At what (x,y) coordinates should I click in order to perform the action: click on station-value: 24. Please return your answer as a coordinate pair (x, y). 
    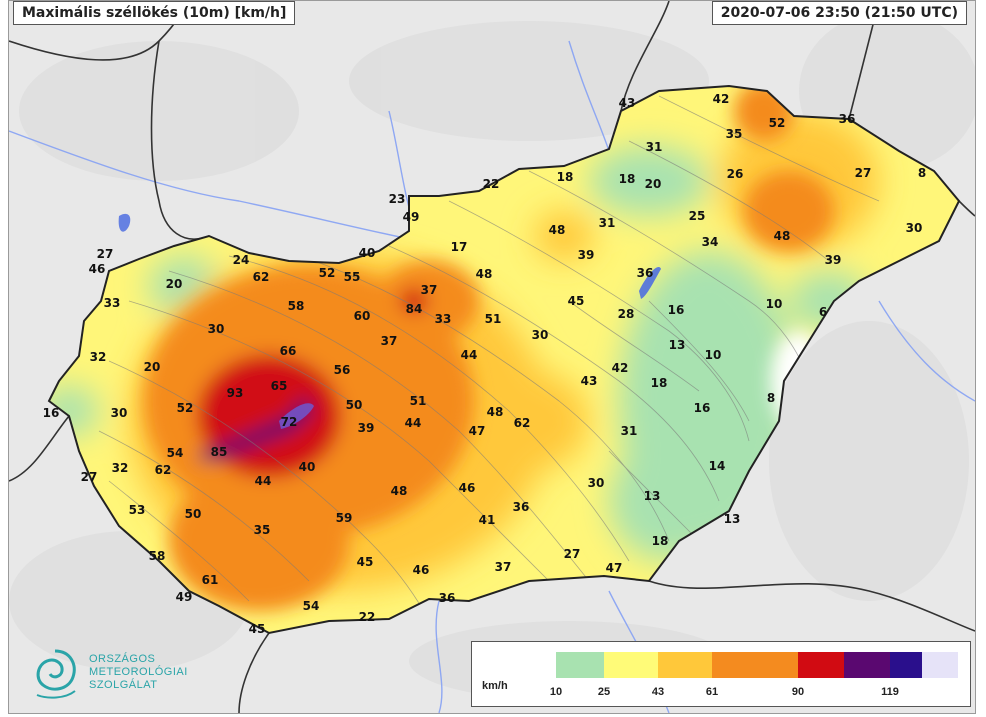
    Looking at the image, I should click on (241, 260).